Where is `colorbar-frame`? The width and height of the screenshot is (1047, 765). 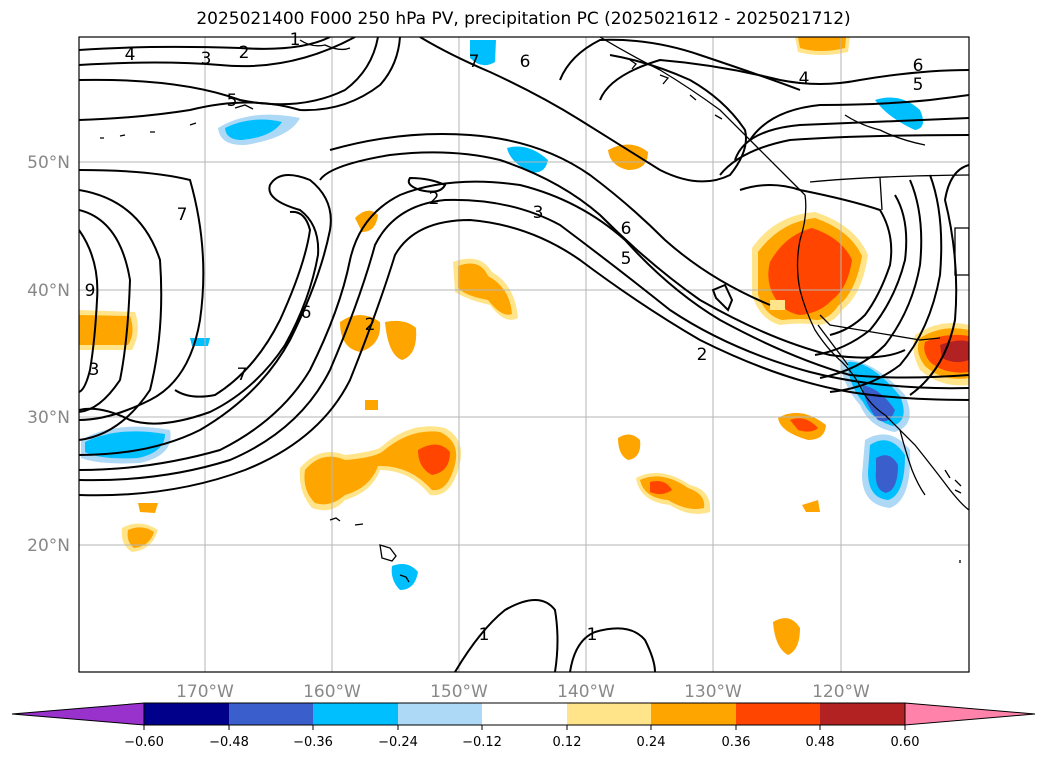
colorbar-frame is located at coordinates (524, 714).